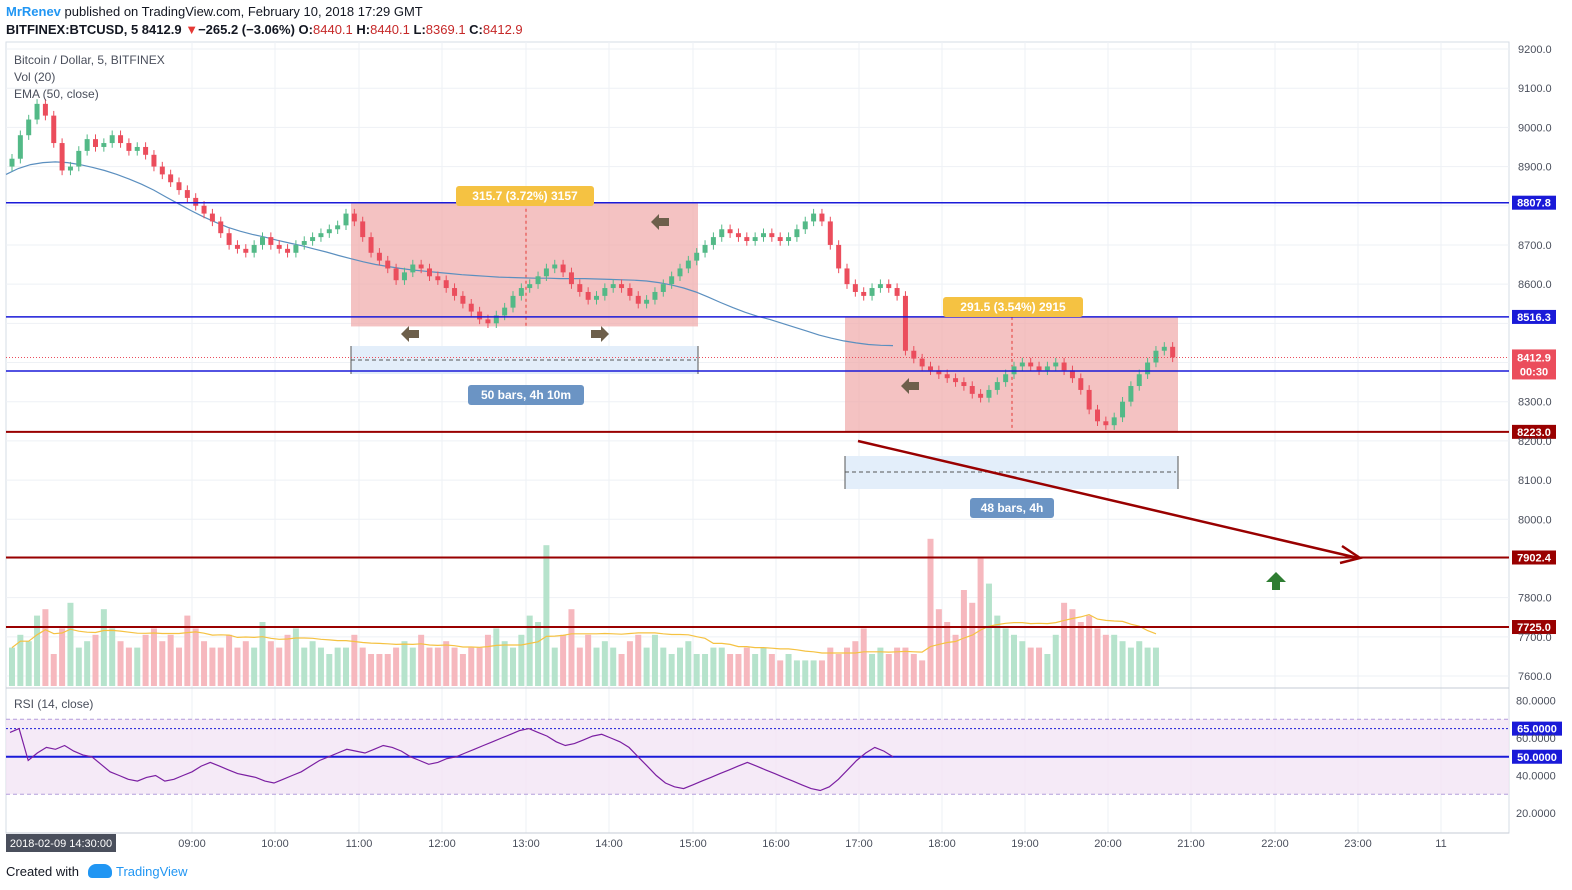 This screenshot has height=890, width=1572. What do you see at coordinates (776, 844) in the screenshot?
I see `x-tick-label: 16:00` at bounding box center [776, 844].